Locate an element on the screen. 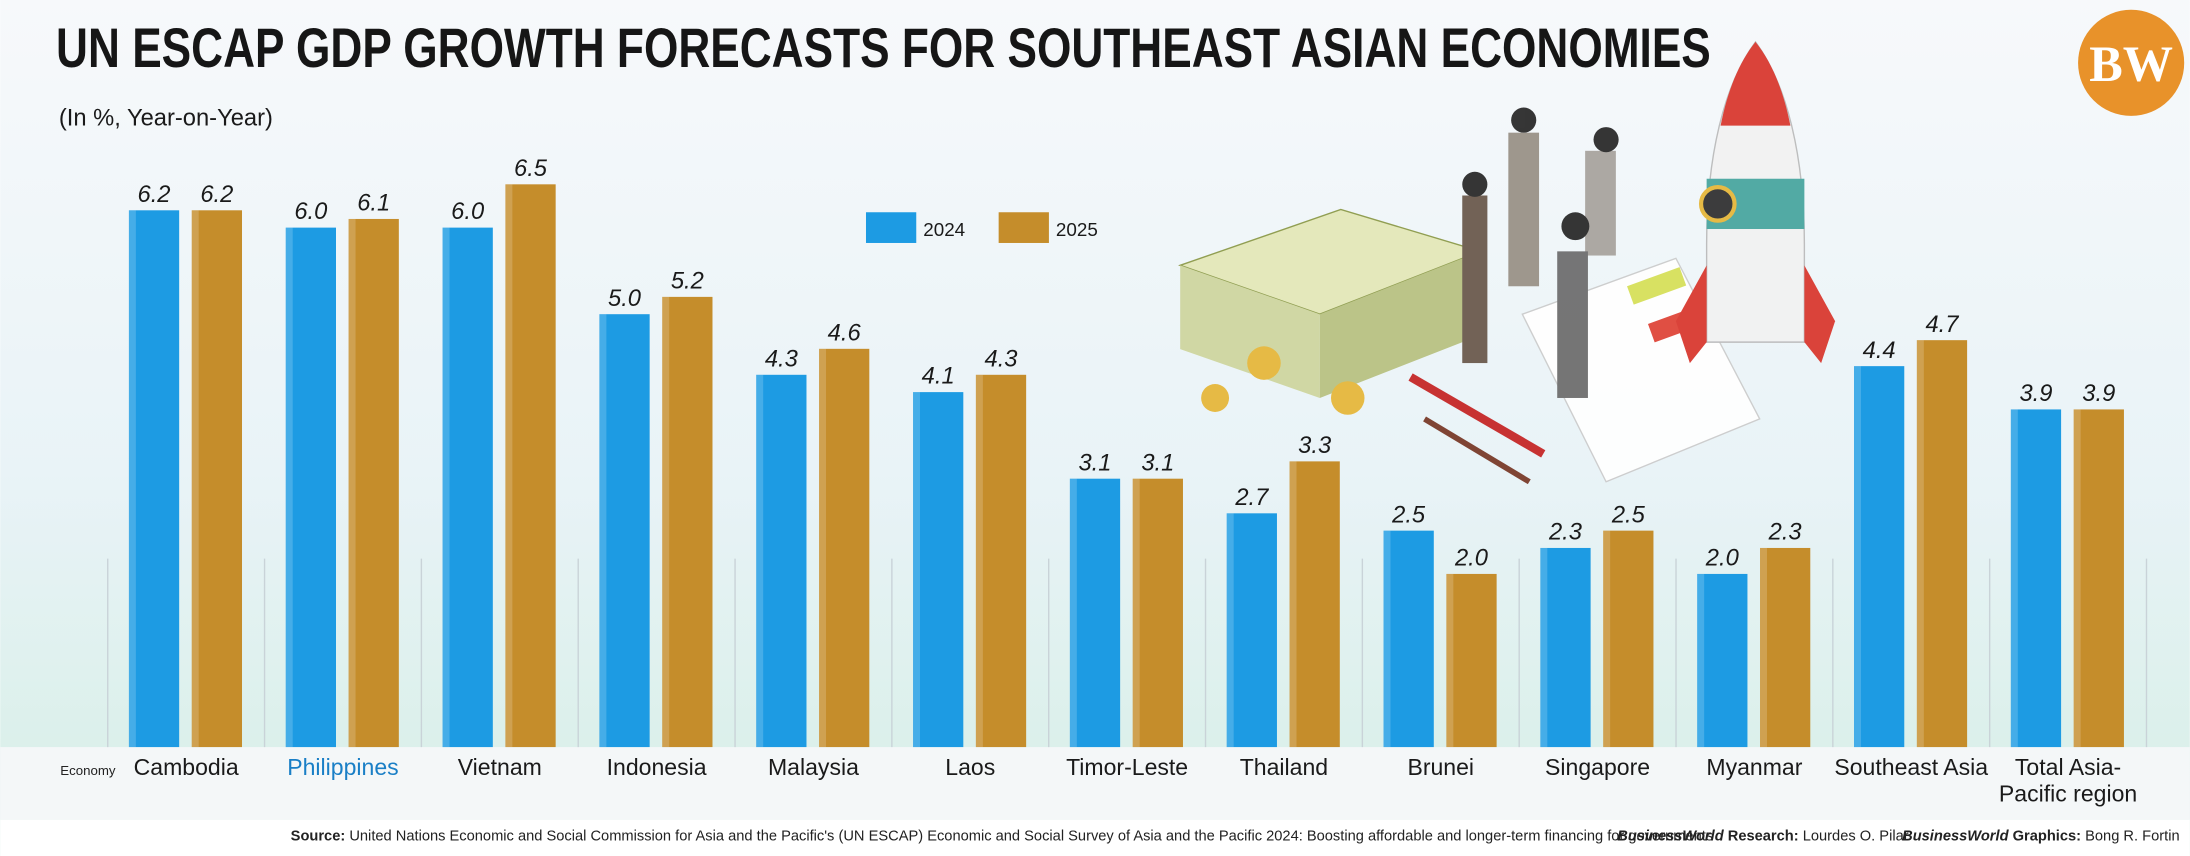 The image size is (2190, 856). legend: 2024 2025 is located at coordinates (981, 227).